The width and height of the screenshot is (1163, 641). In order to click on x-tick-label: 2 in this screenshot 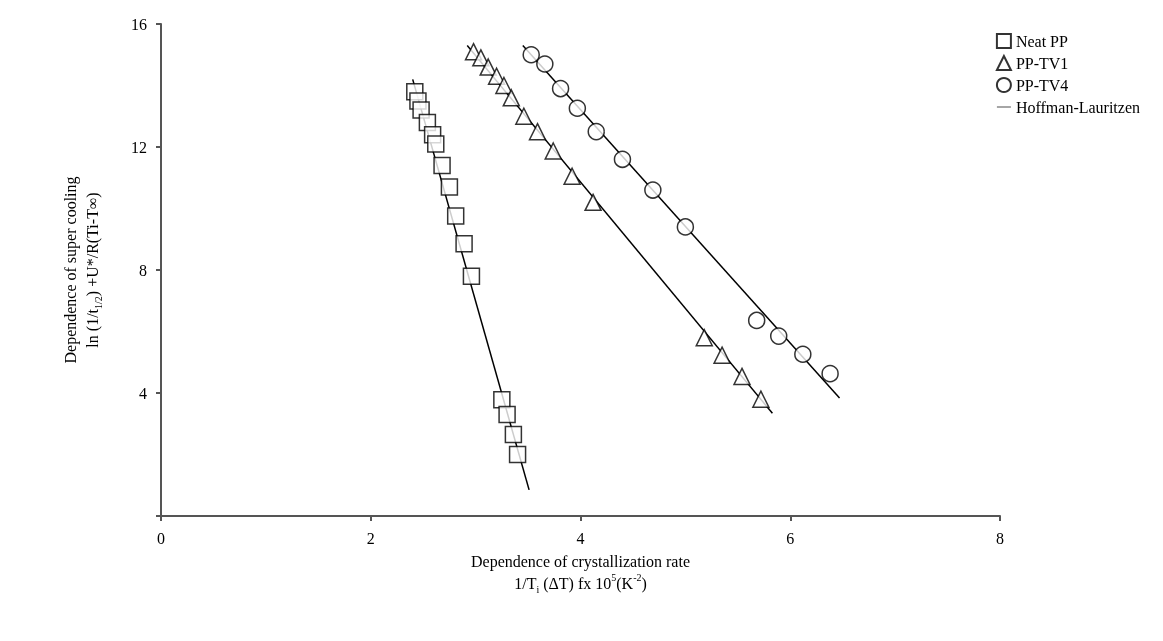, I will do `click(370, 538)`.